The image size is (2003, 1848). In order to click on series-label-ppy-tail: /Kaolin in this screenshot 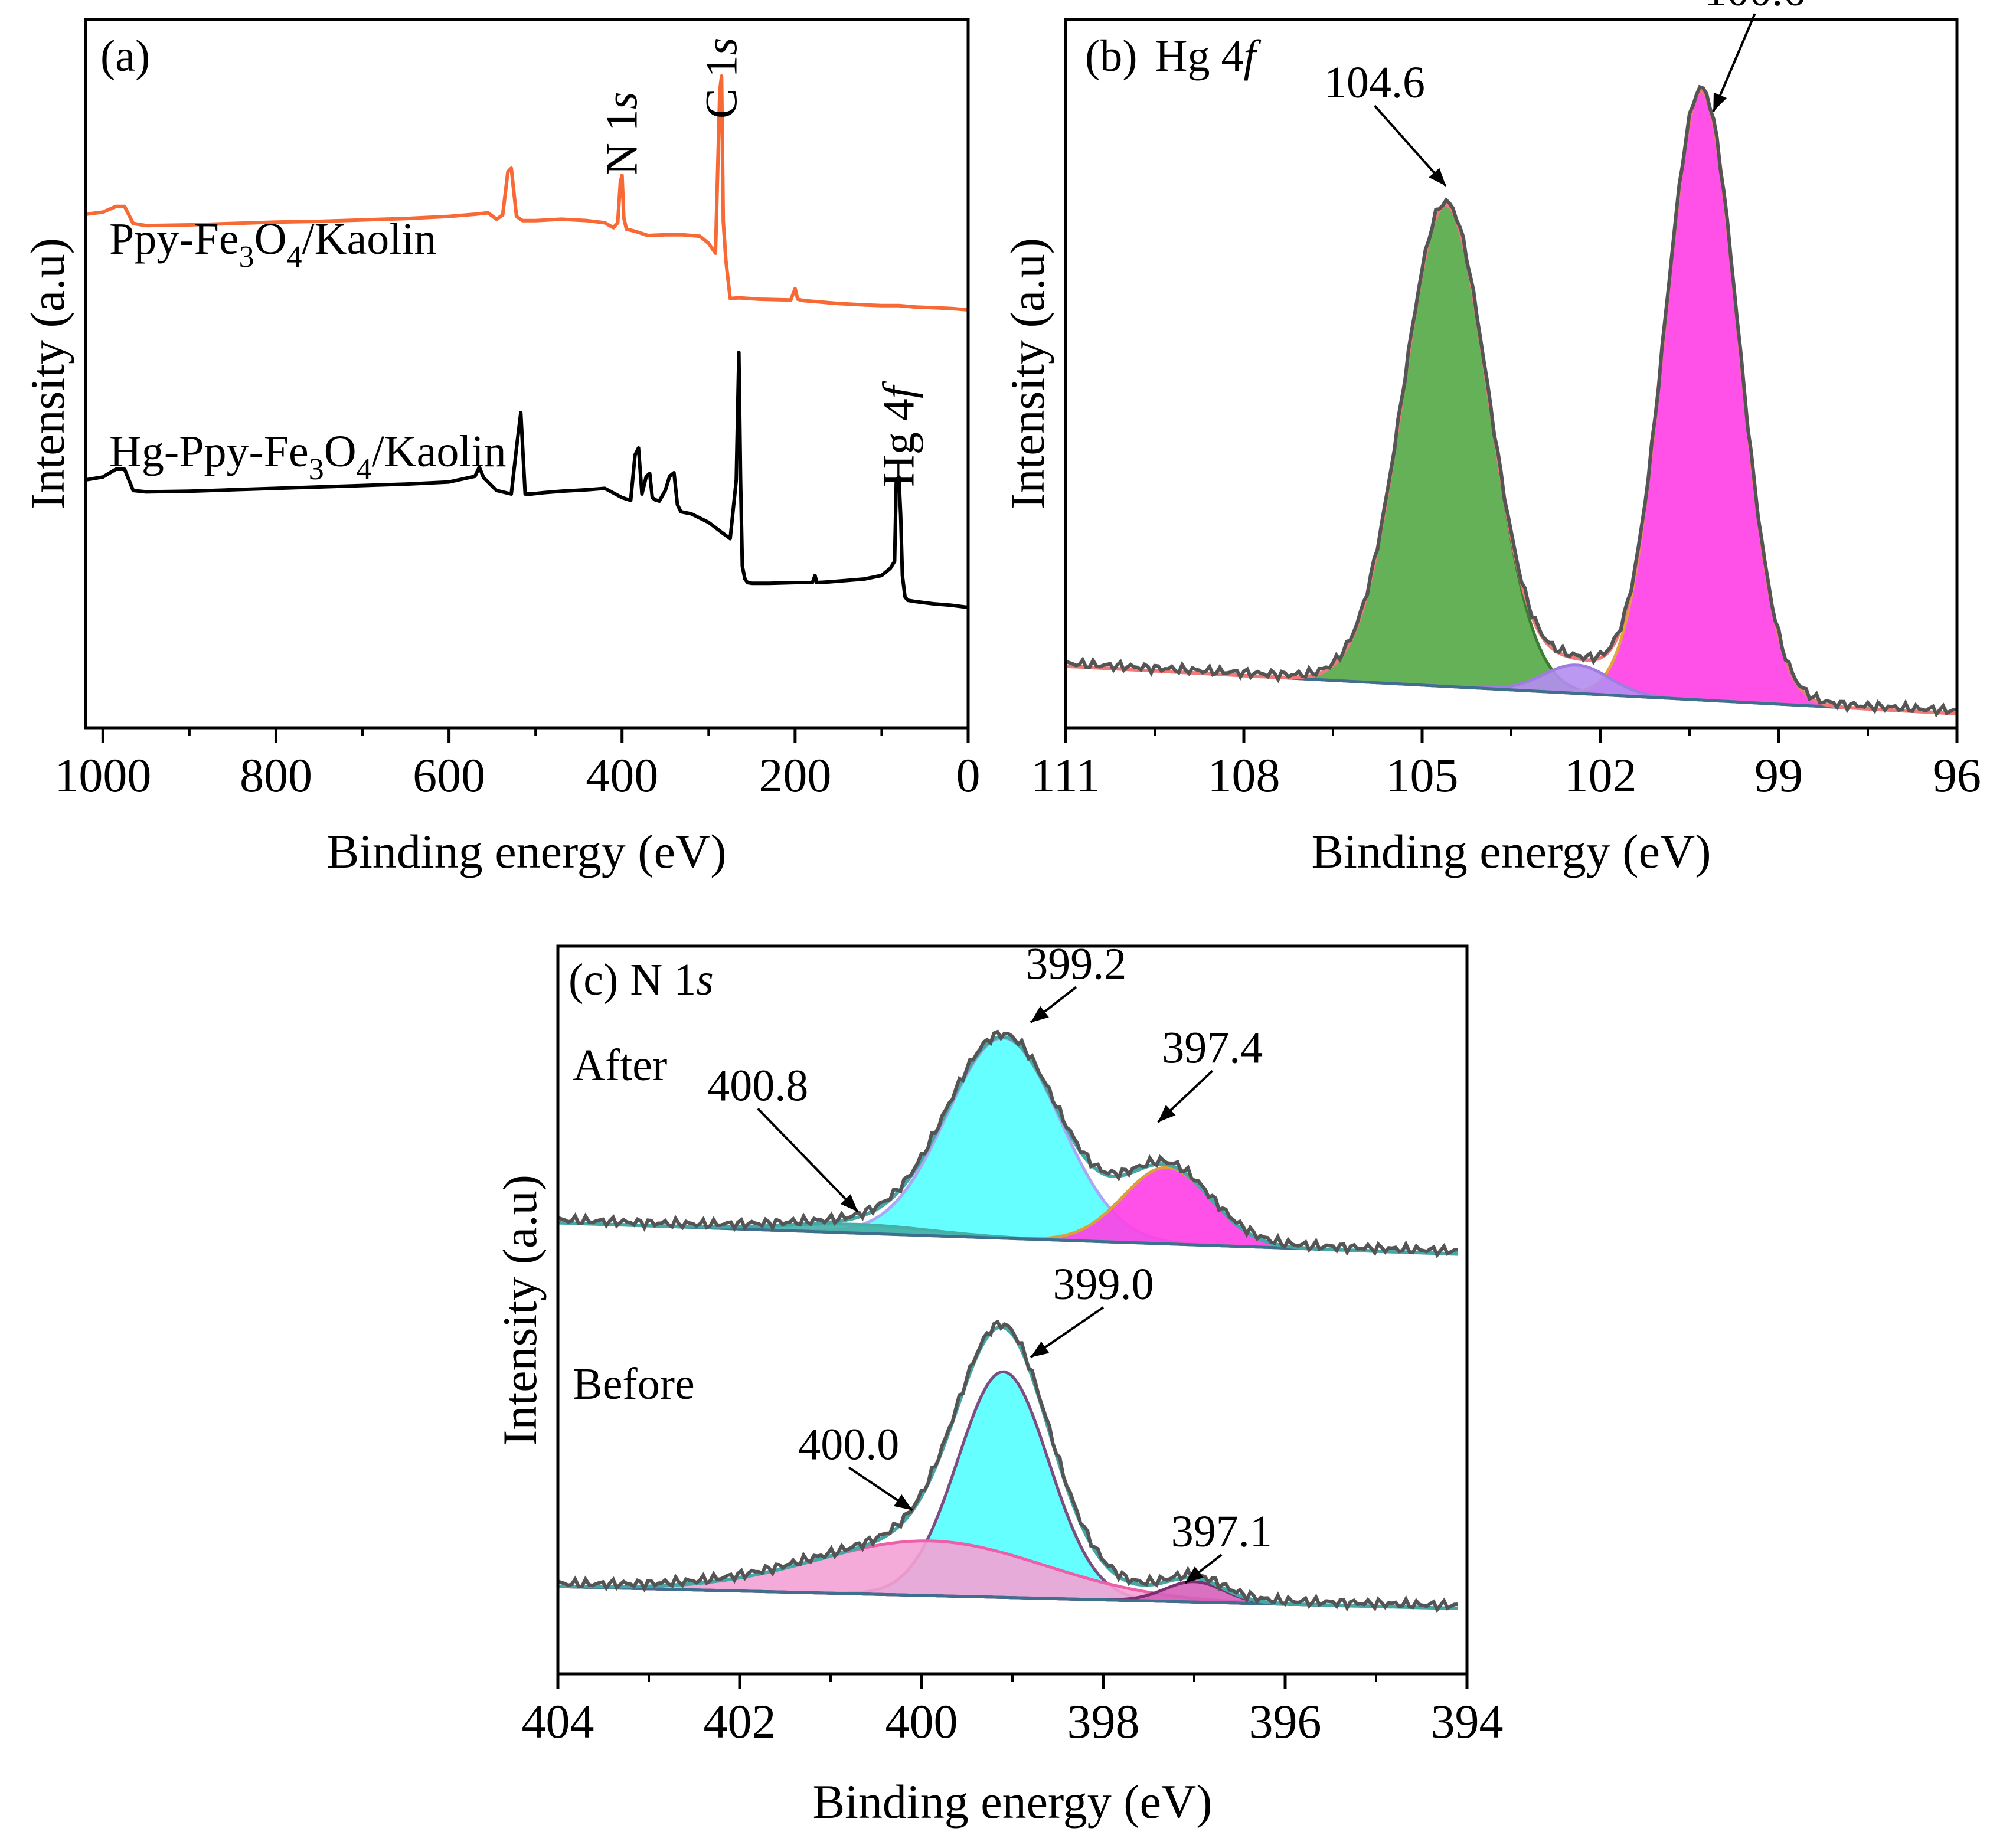, I will do `click(369, 239)`.